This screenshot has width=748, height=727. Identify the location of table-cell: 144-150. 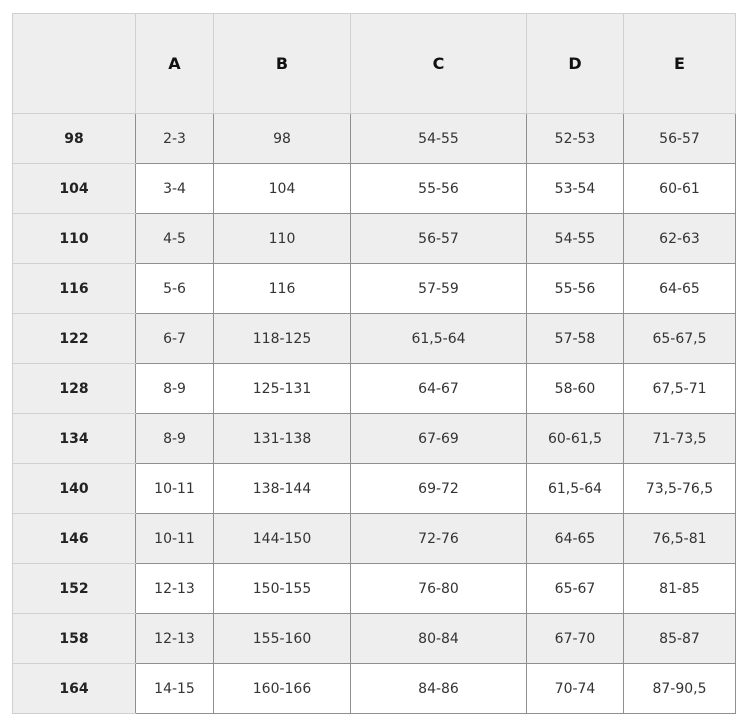
(282, 538).